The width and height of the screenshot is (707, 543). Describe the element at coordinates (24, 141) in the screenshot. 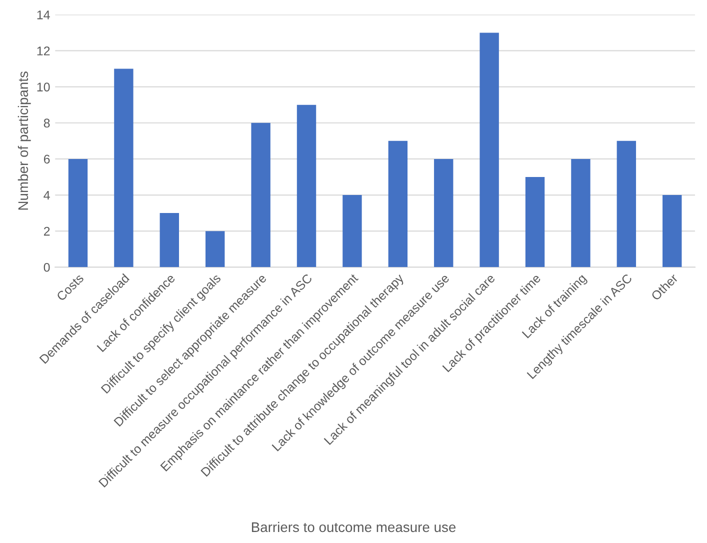

I see `y-axis-title: Number of participants` at that location.